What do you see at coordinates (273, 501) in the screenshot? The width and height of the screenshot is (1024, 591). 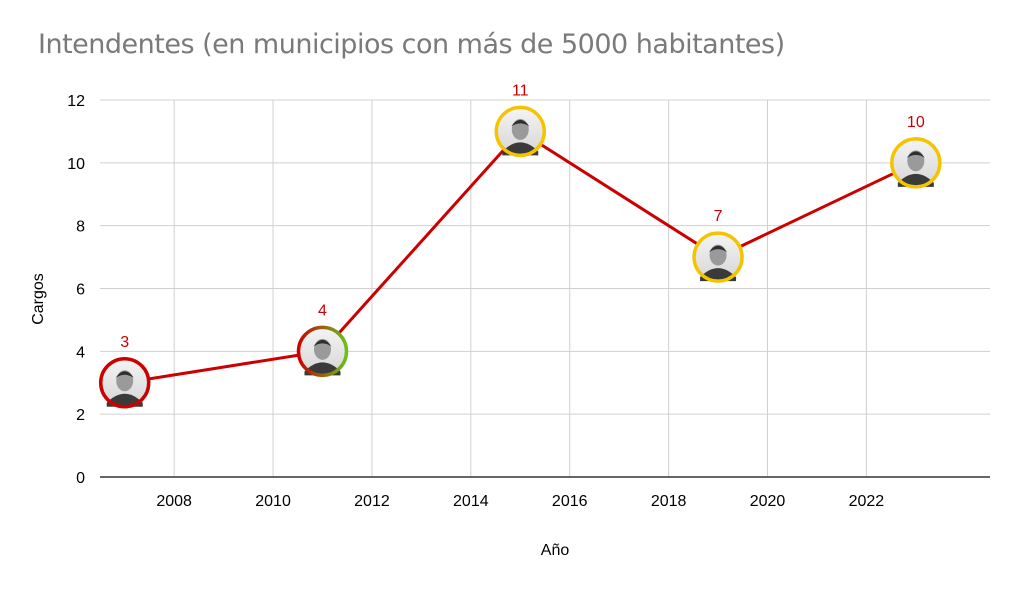 I see `x-tick-label: 2010` at bounding box center [273, 501].